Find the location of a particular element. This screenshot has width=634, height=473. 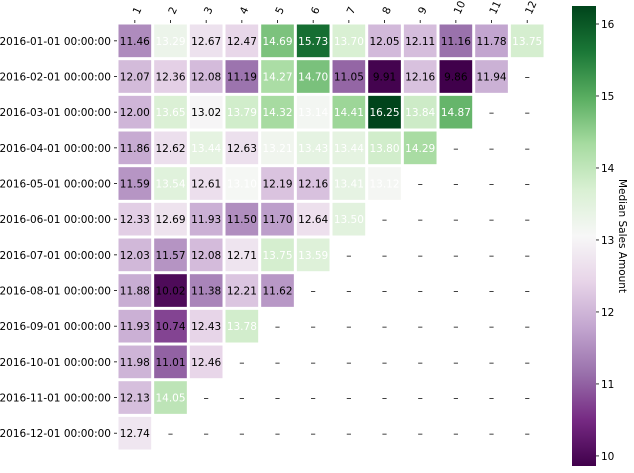

cell-label: 12.03 is located at coordinates (135, 256).